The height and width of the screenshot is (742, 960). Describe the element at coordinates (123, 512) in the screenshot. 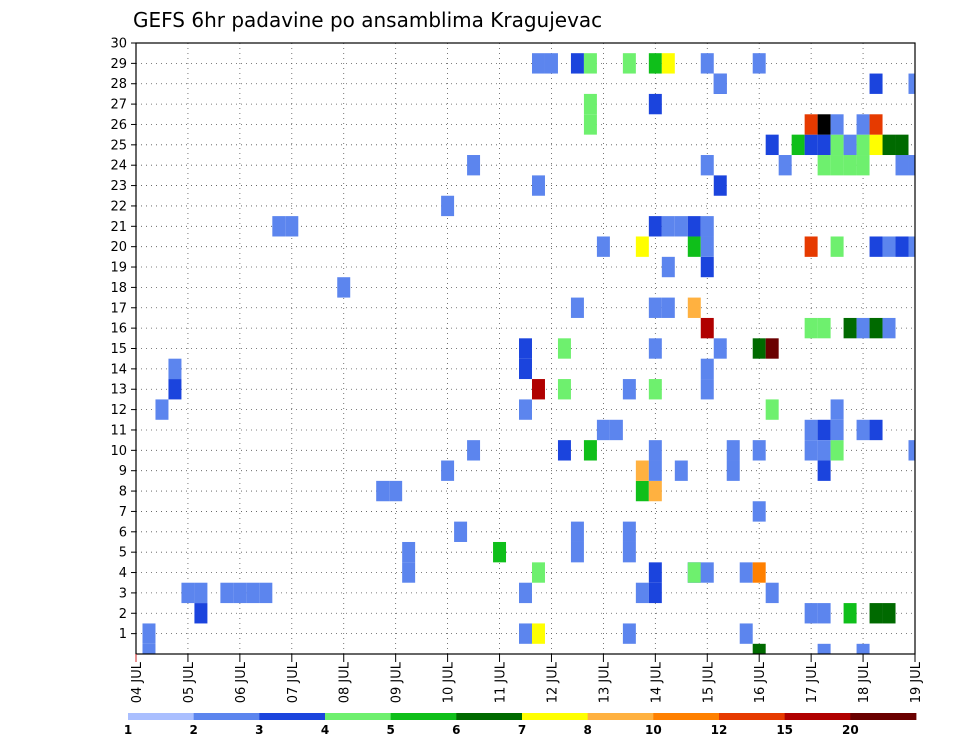

I see `y-tick-label: 7` at that location.